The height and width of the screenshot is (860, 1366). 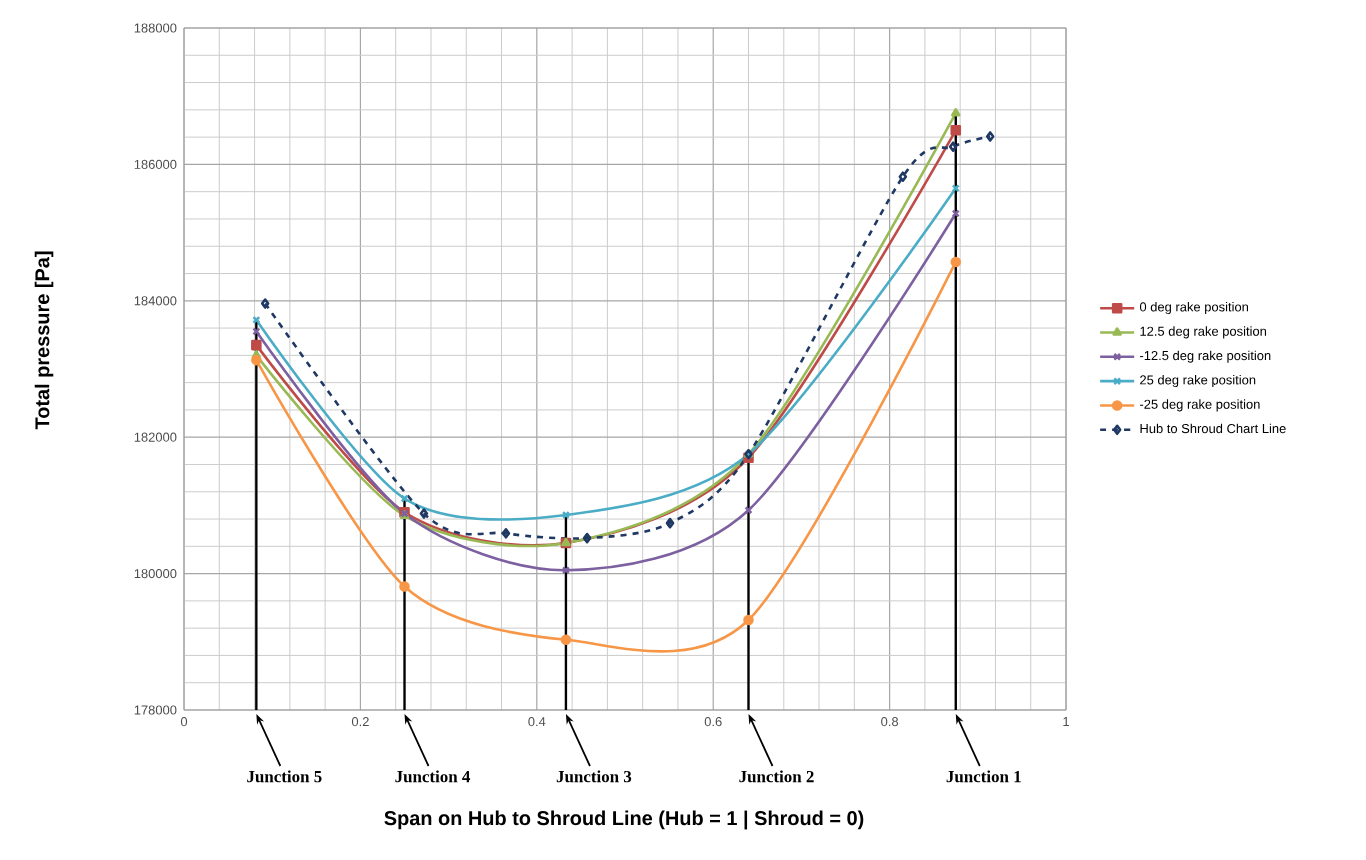 I want to click on ref-line-label: Junction 1, so click(x=983, y=776).